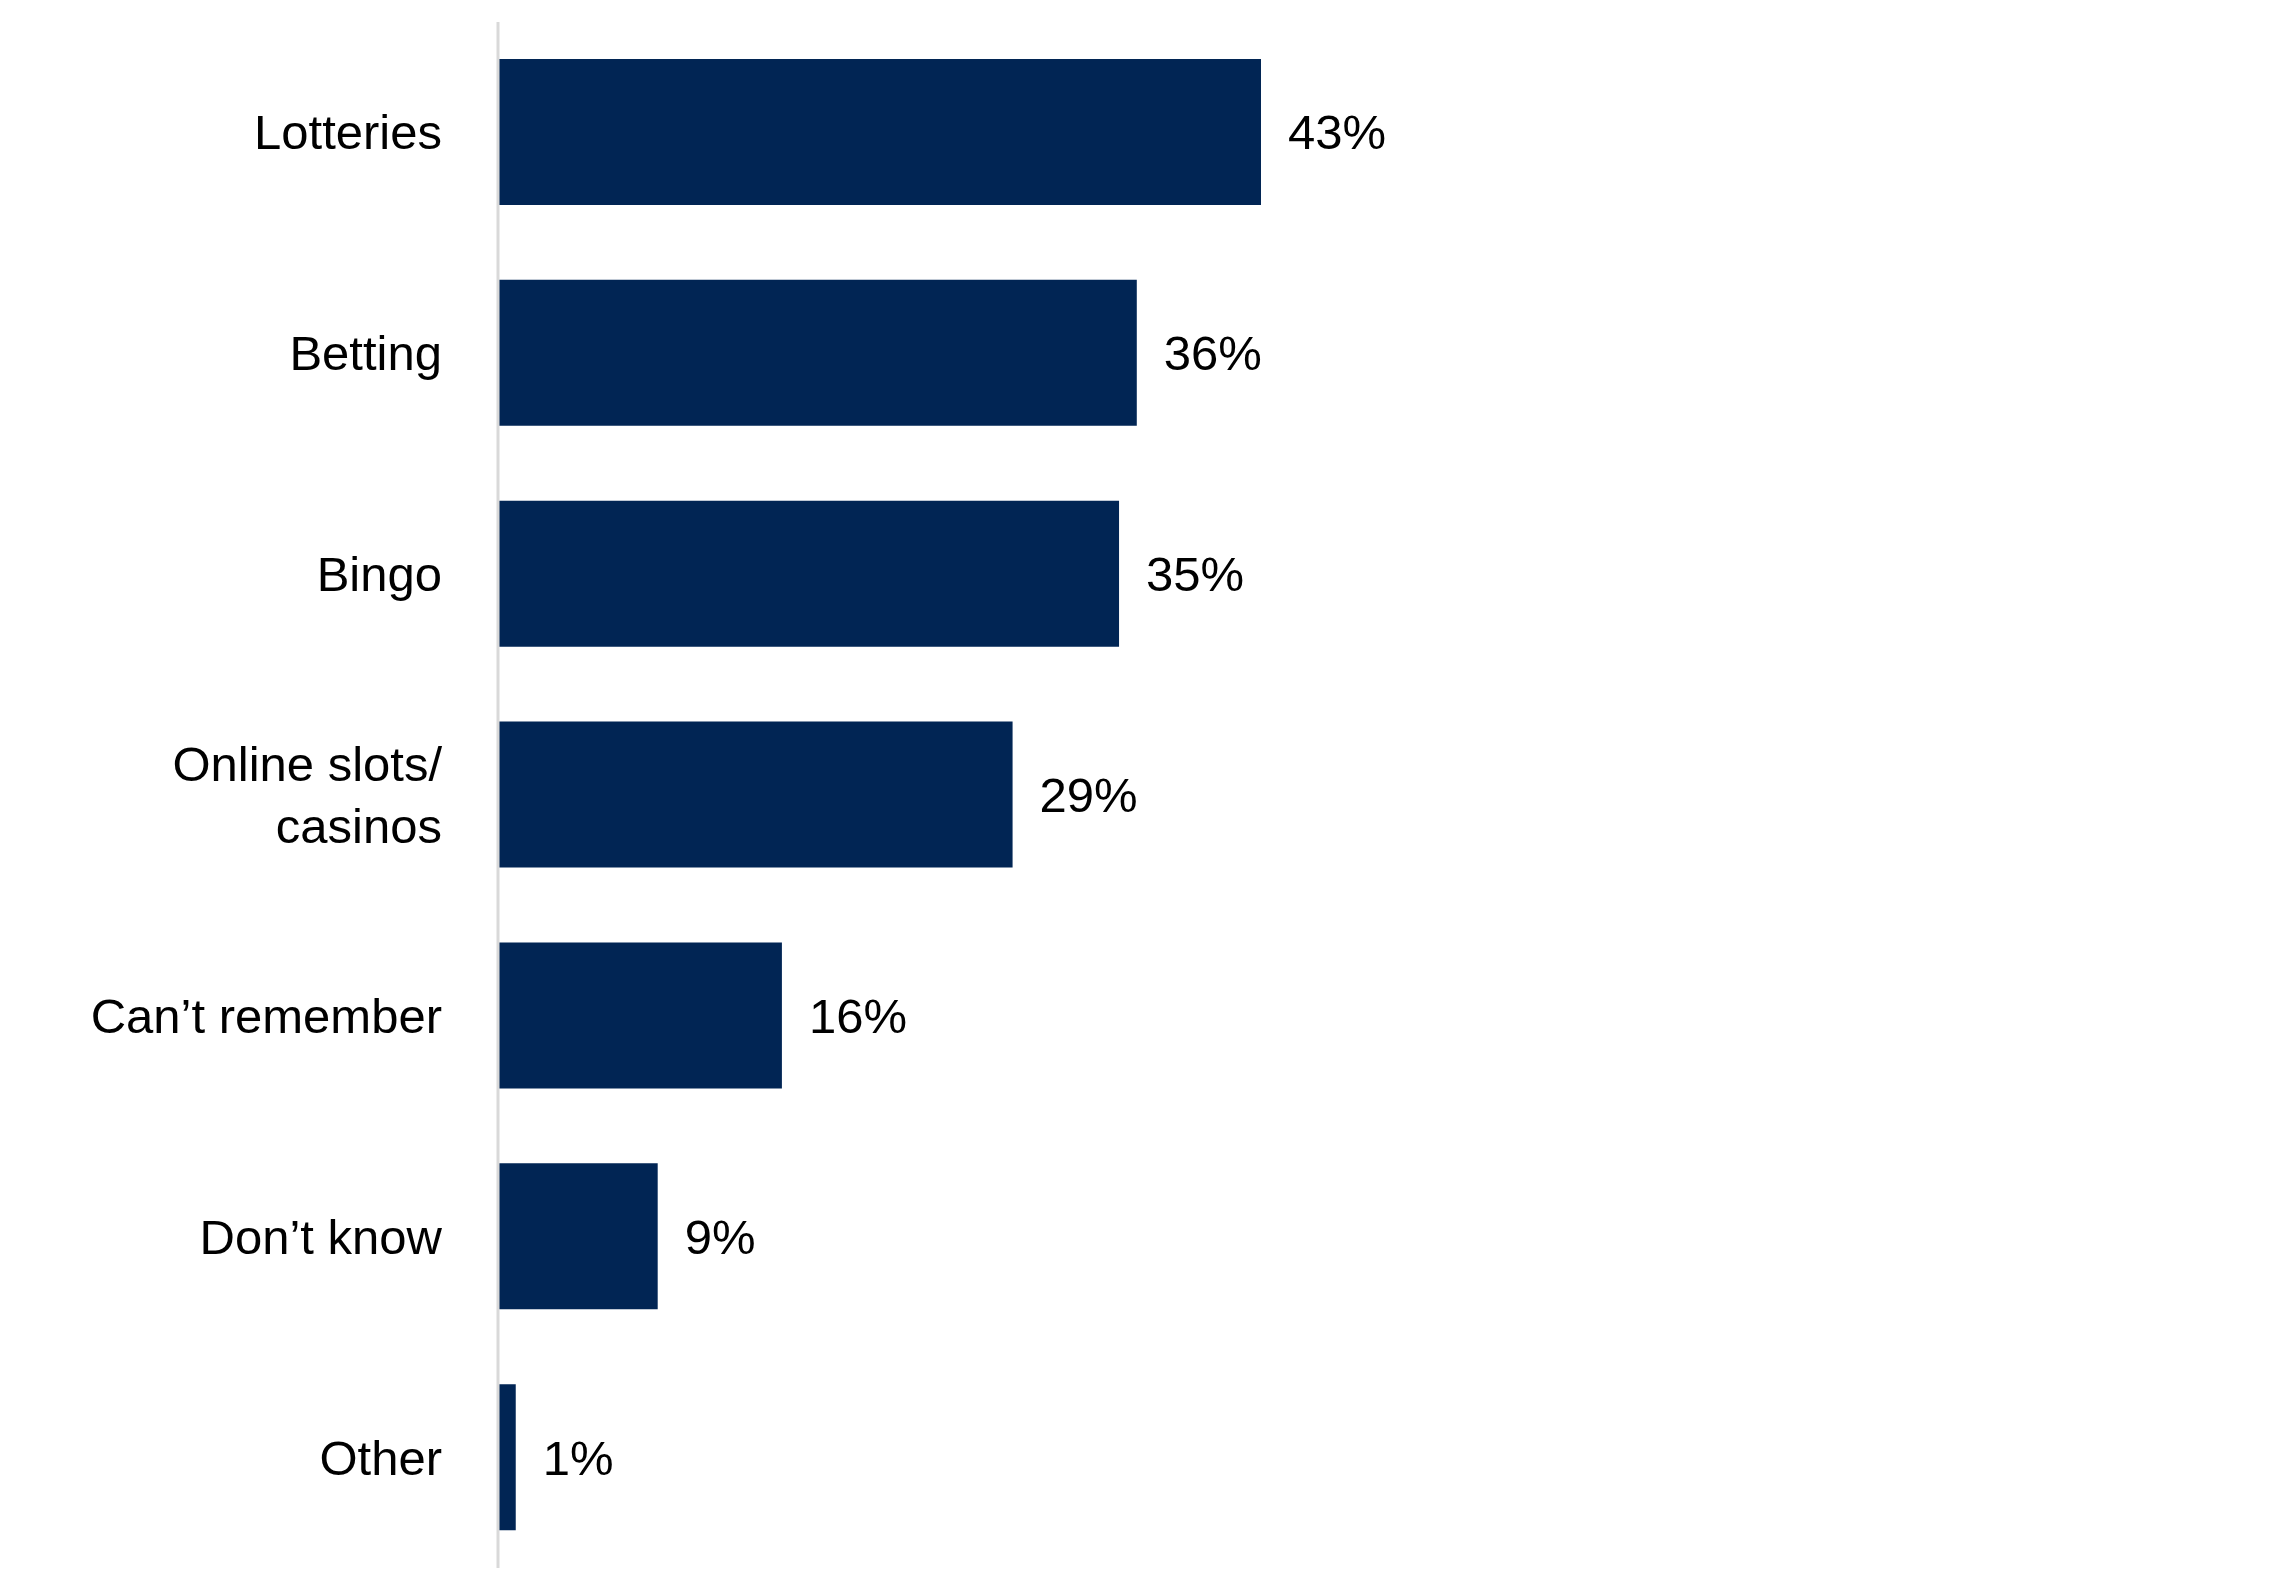 Image resolution: width=2276 pixels, height=1574 pixels. What do you see at coordinates (307, 795) in the screenshot?
I see `y-tick-label: Online slots/ casinos` at bounding box center [307, 795].